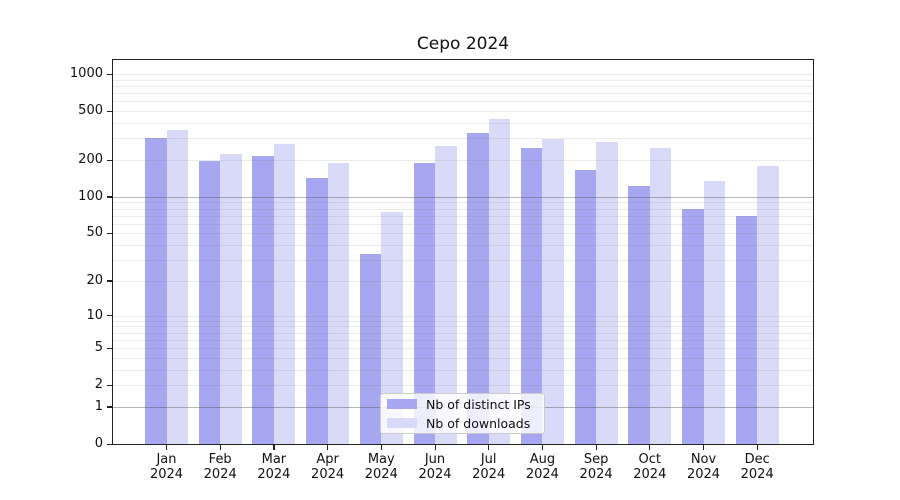 Image resolution: width=900 pixels, height=500 pixels. What do you see at coordinates (757, 467) in the screenshot?
I see `x-tick-label-dec: Dec 2024` at bounding box center [757, 467].